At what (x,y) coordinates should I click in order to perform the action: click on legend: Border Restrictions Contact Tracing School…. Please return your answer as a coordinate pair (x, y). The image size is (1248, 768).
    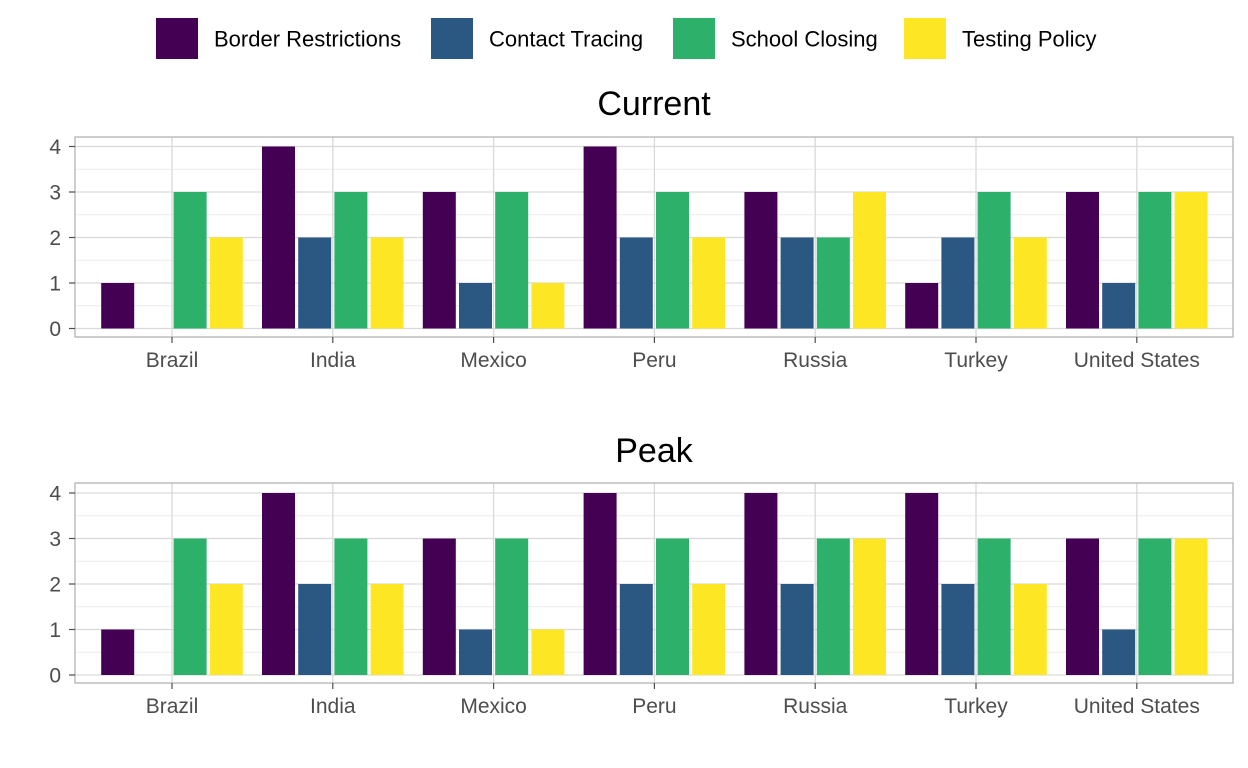
    Looking at the image, I should click on (626, 38).